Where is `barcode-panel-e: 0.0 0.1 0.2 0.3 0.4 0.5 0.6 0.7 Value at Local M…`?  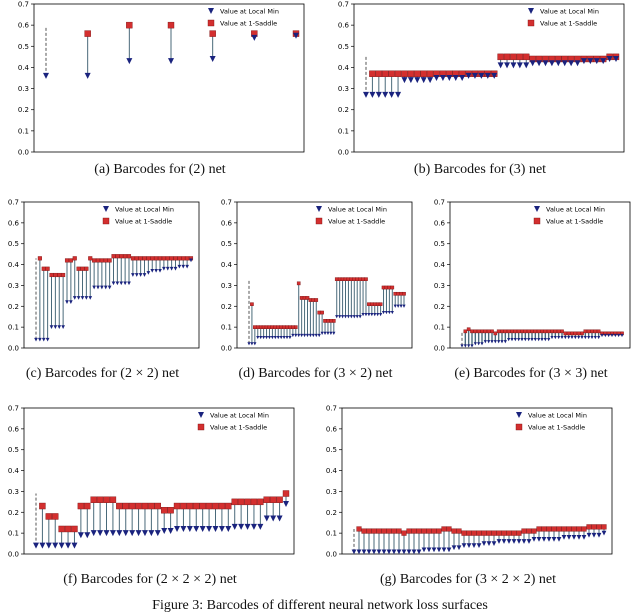
barcode-panel-e: 0.0 0.1 0.2 0.3 0.4 0.5 0.6 0.7 Value at Local M… is located at coordinates (531, 293).